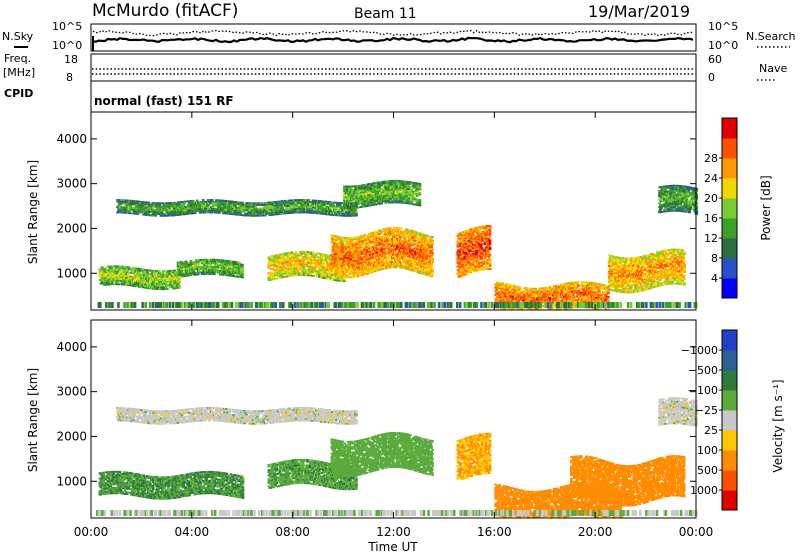 Image resolution: width=800 pixels, height=554 pixels. Describe the element at coordinates (393, 37) in the screenshot. I see `noise-panel-frame` at that location.